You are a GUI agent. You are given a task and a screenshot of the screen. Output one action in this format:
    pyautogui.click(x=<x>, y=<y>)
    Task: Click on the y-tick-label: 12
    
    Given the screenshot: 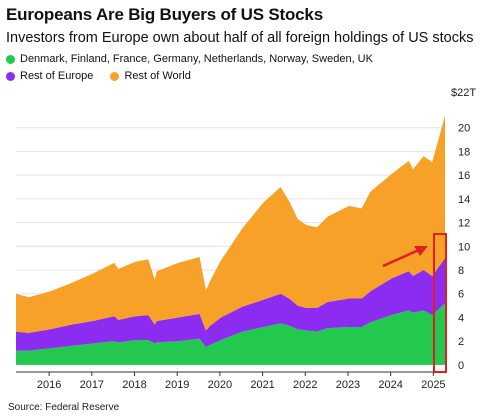 What is the action you would take?
    pyautogui.click(x=464, y=224)
    